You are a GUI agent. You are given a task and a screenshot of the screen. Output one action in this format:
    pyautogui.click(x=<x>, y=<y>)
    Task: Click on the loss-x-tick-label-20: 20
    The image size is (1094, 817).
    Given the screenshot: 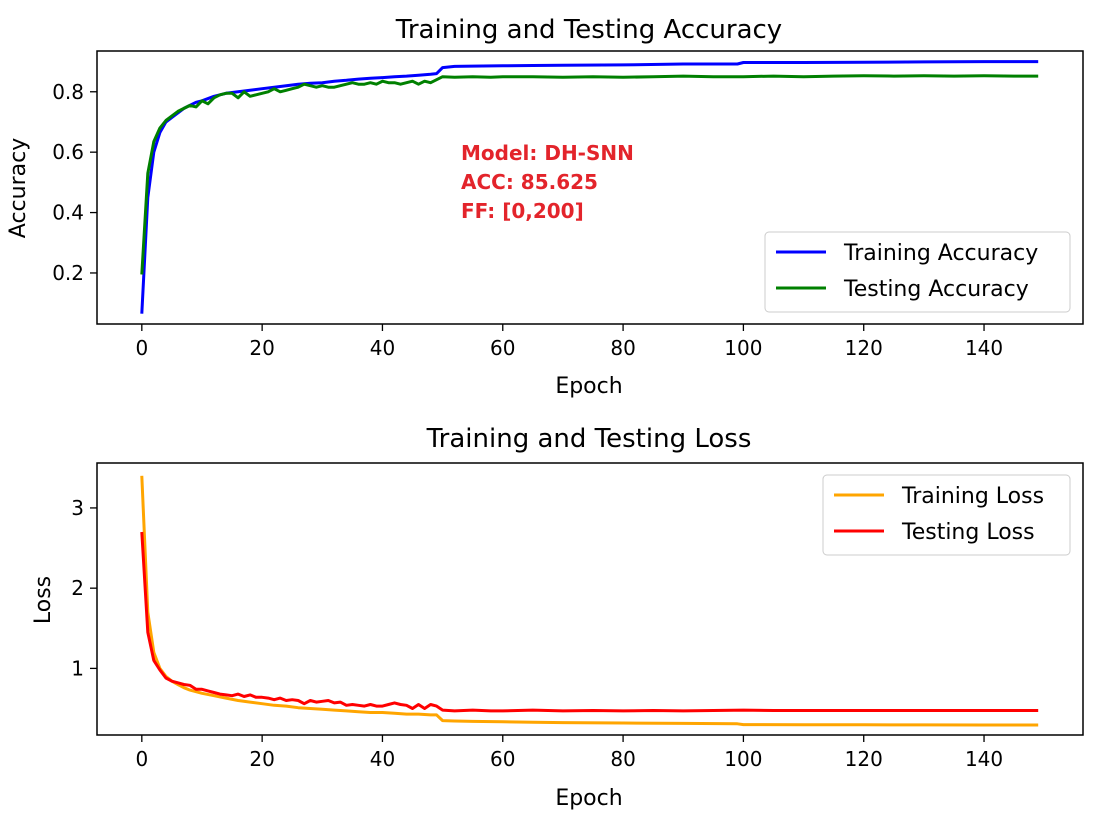 What is the action you would take?
    pyautogui.click(x=261, y=759)
    